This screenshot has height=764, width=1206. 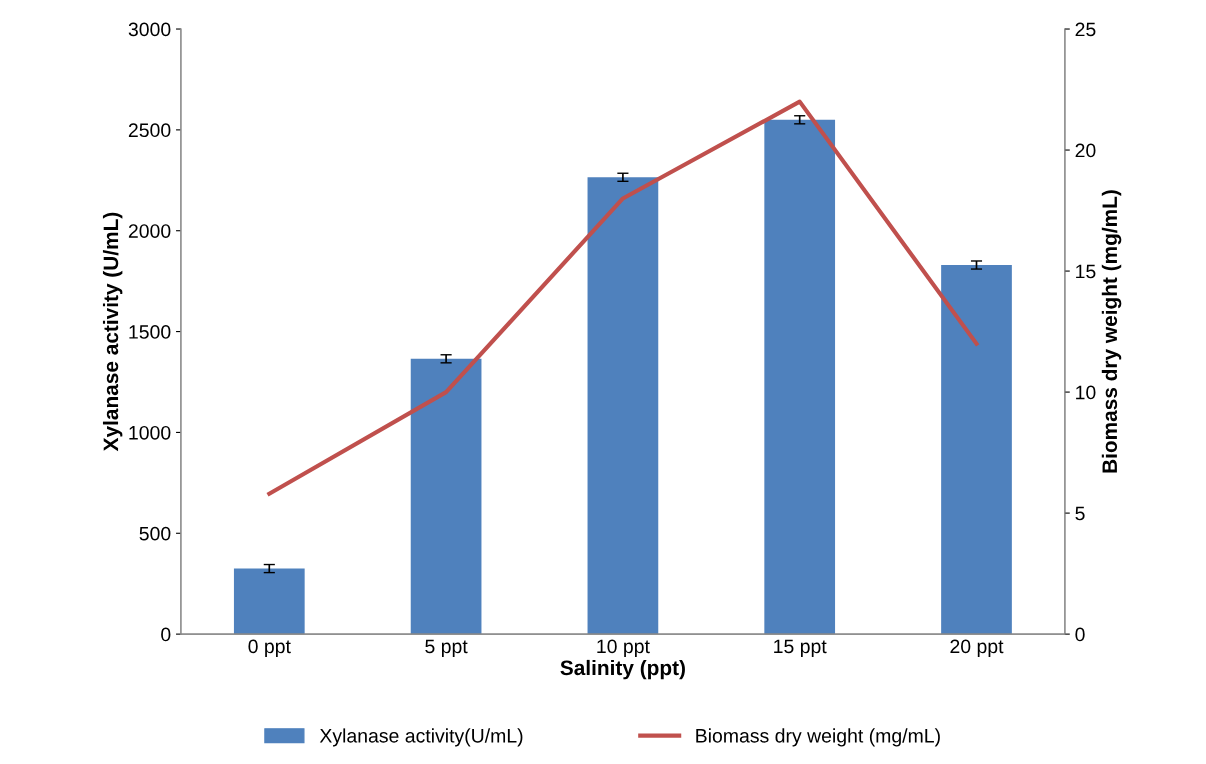 I want to click on y2-tick-label: 20, so click(x=1085, y=150).